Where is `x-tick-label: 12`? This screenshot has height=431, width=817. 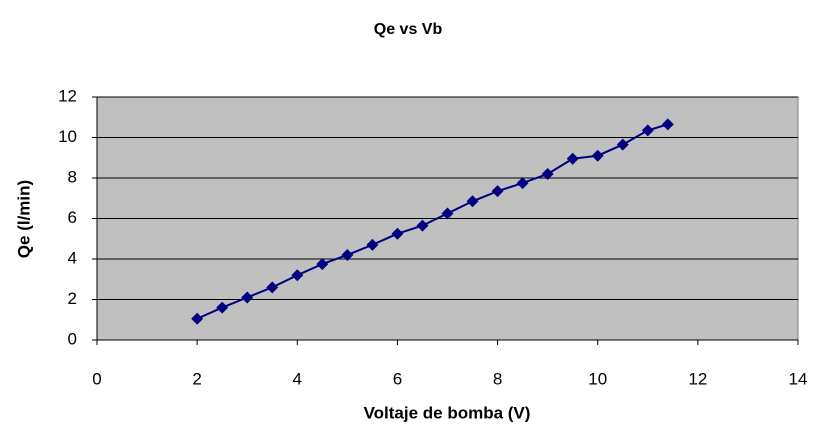
x-tick-label: 12 is located at coordinates (697, 378).